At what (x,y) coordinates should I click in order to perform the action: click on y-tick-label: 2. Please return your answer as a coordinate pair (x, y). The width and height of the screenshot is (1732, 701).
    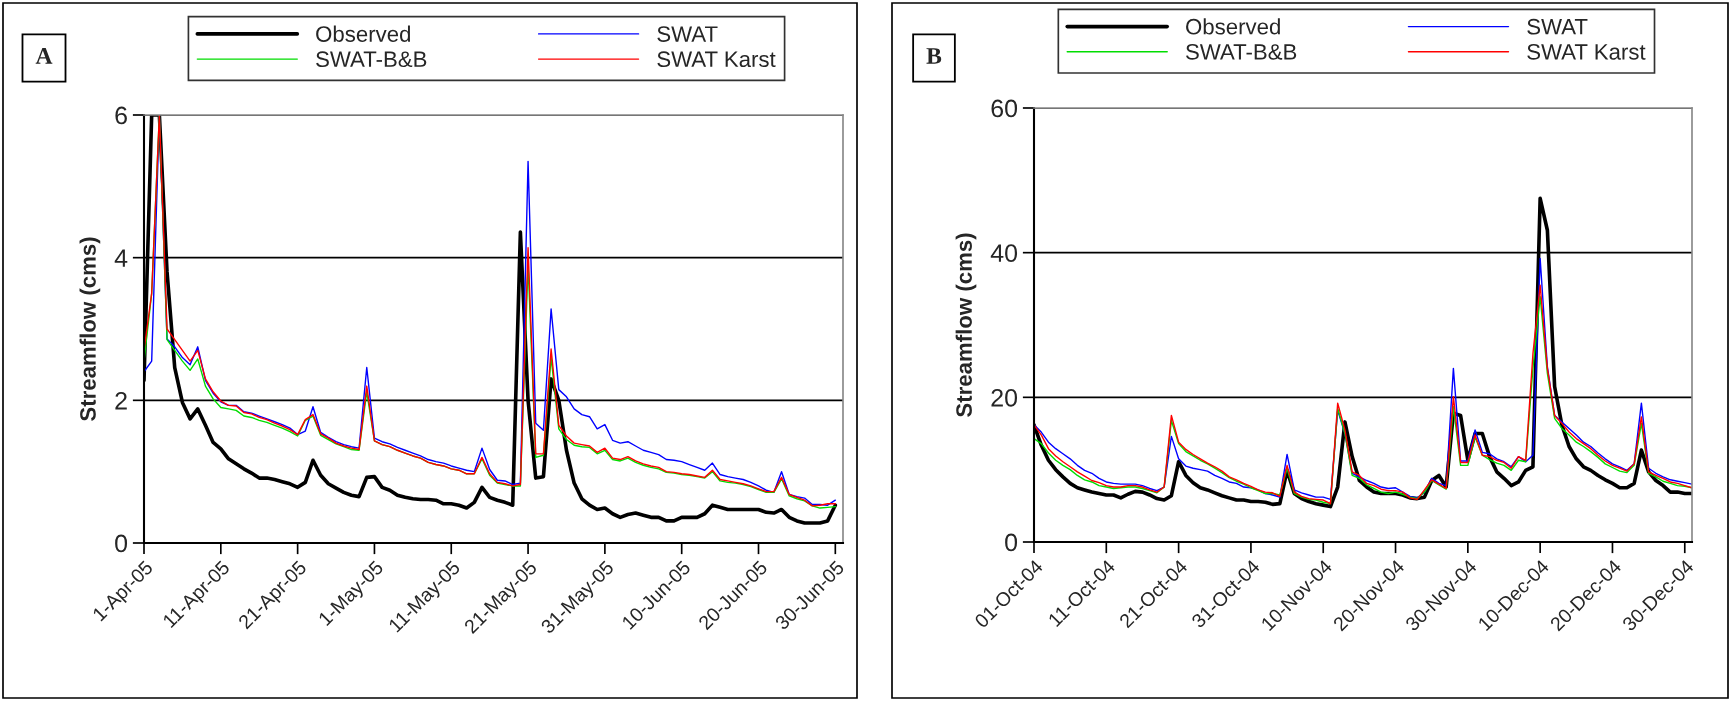
    Looking at the image, I should click on (121, 400).